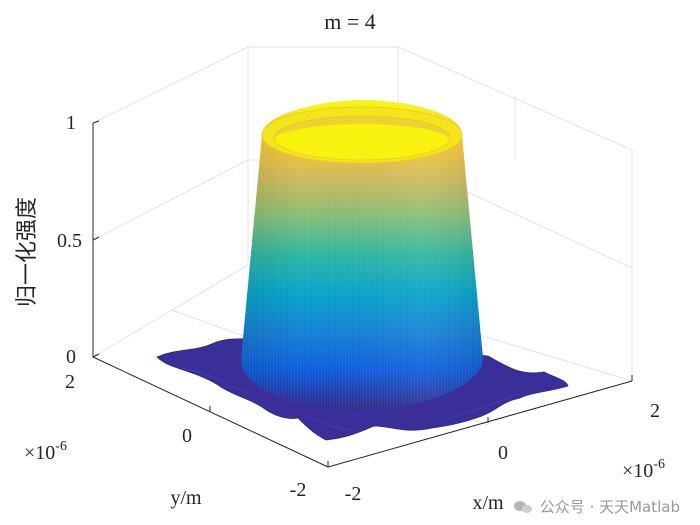 This screenshot has width=700, height=525. What do you see at coordinates (298, 490) in the screenshot?
I see `y-tick-label: -2` at bounding box center [298, 490].